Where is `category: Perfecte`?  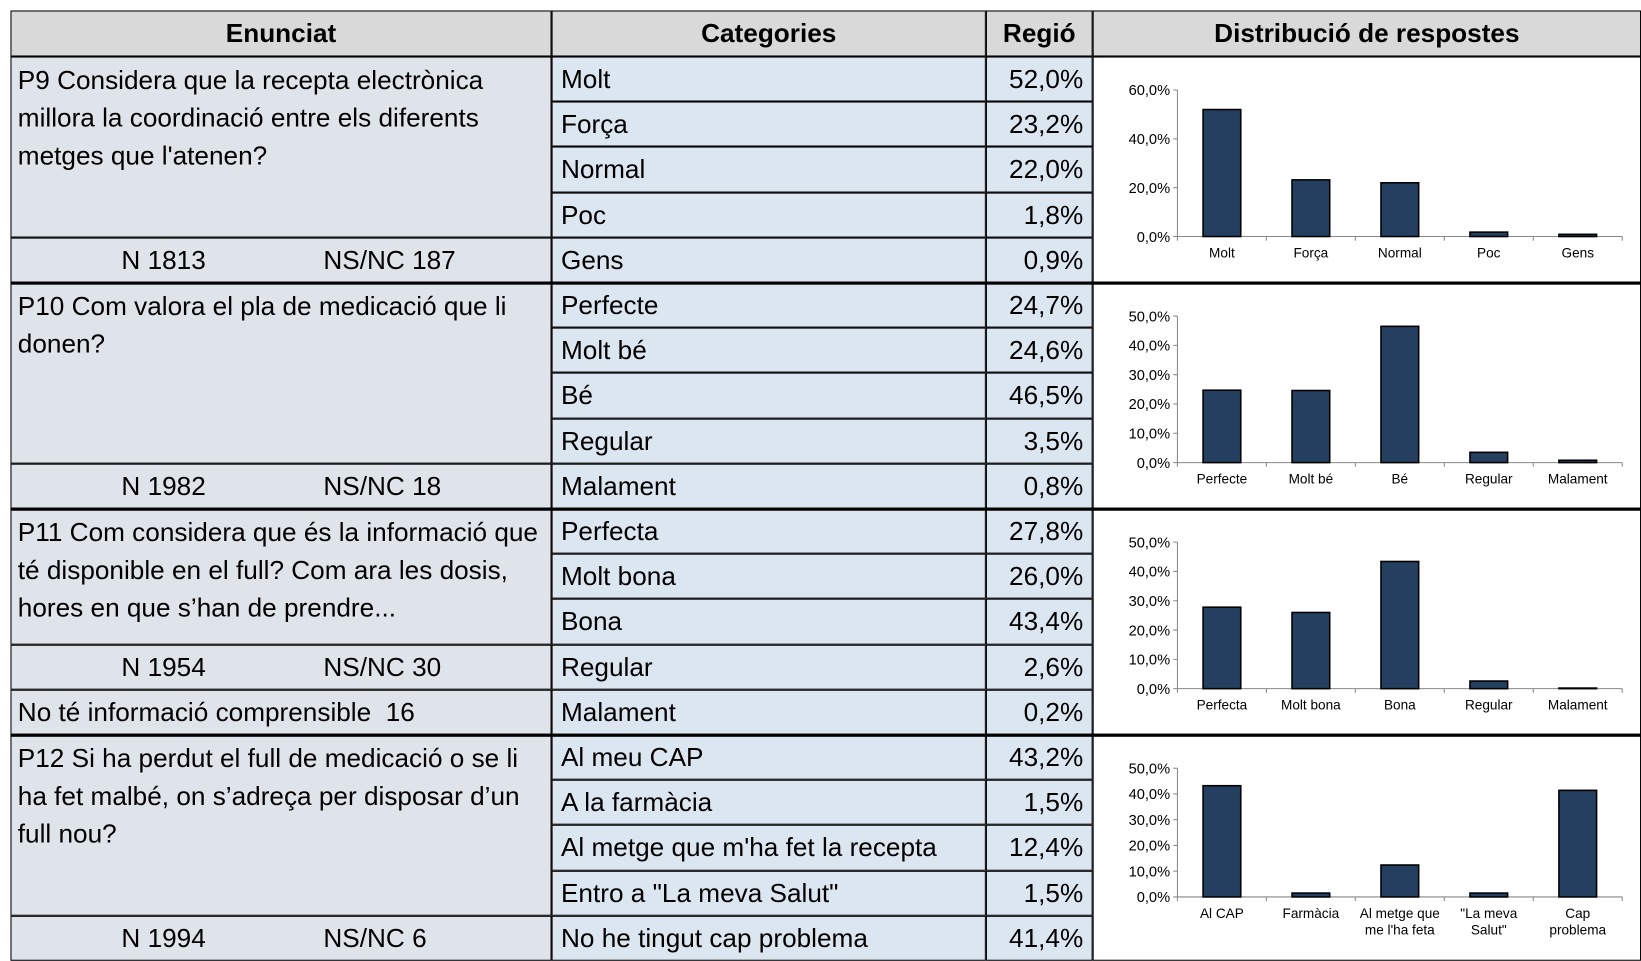 category: Perfecte is located at coordinates (768, 305).